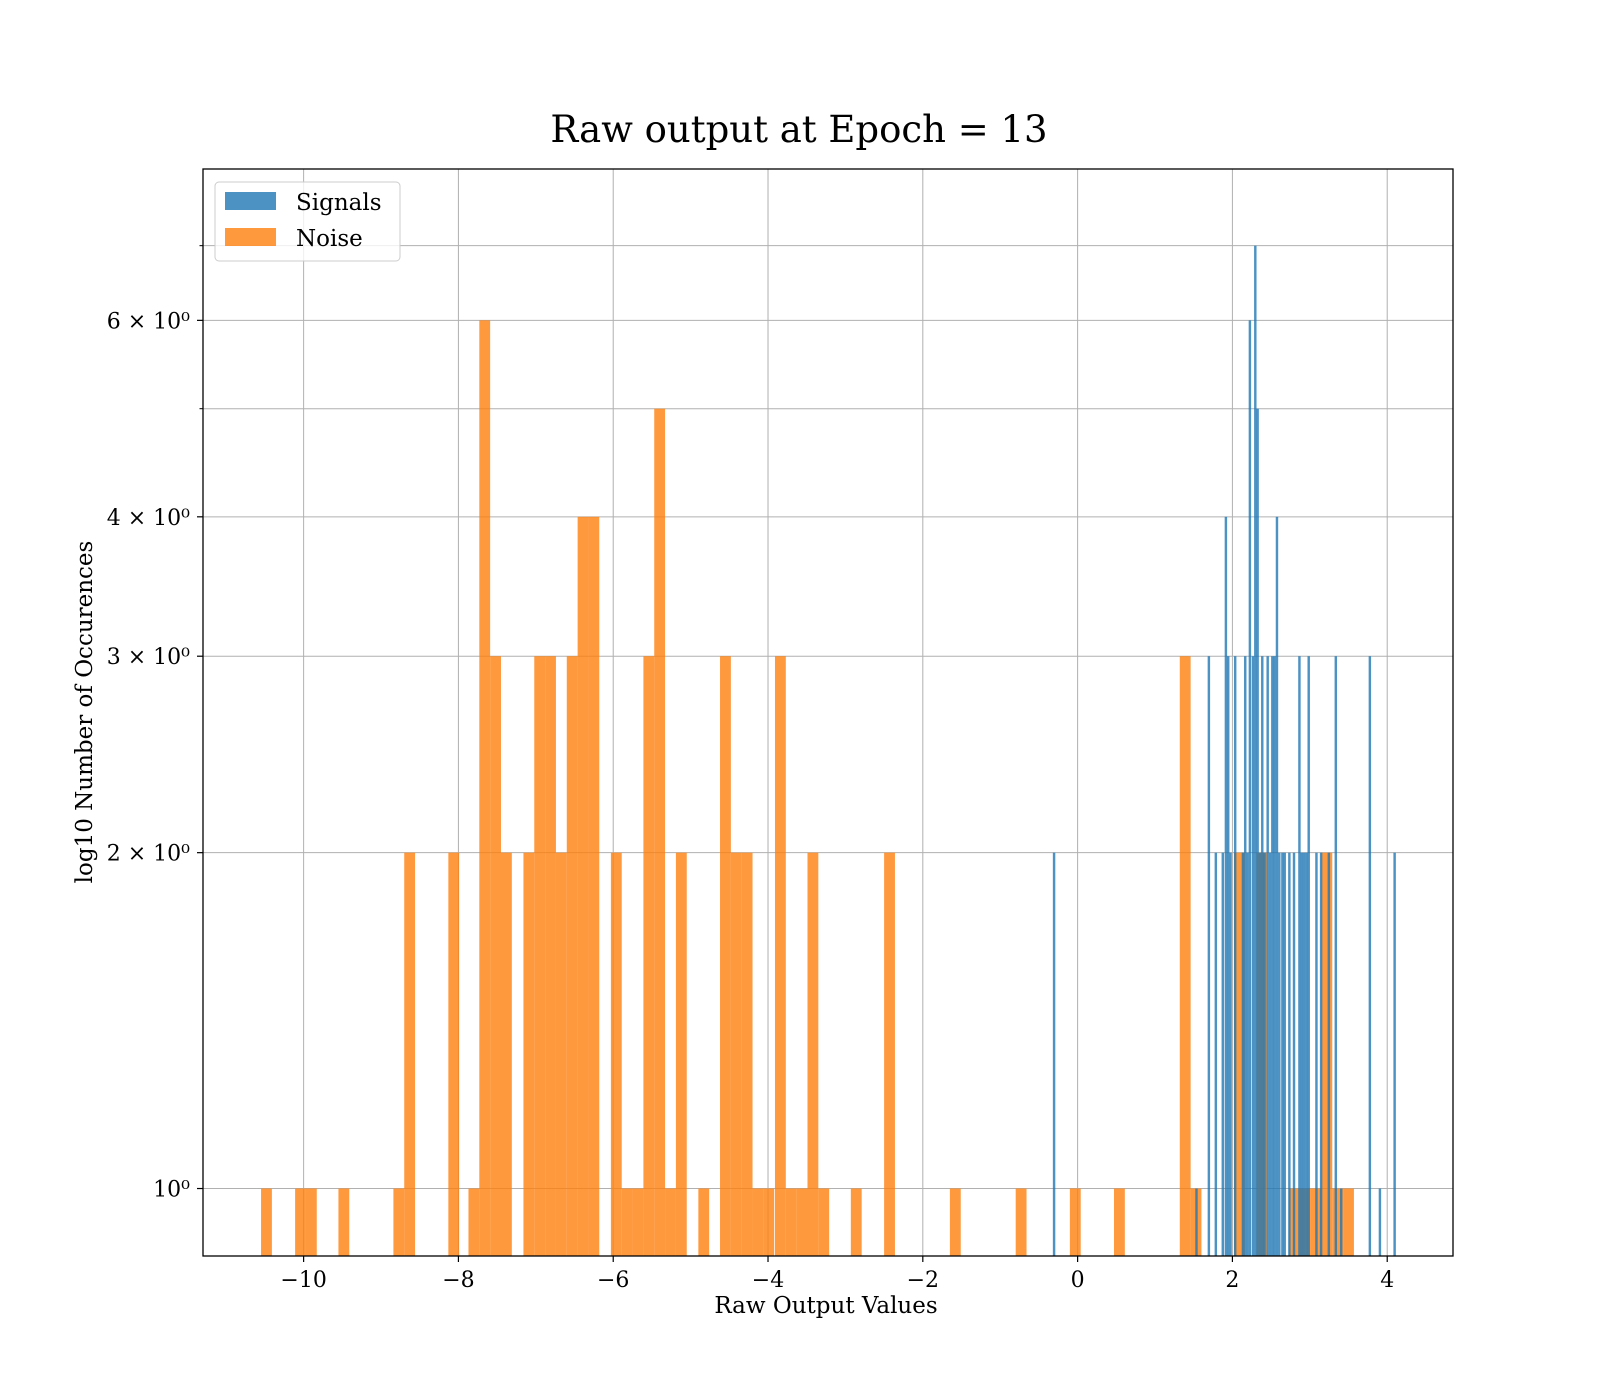 This screenshot has height=1400, width=1600. Describe the element at coordinates (1078, 1280) in the screenshot. I see `x-tick-label: 0` at that location.